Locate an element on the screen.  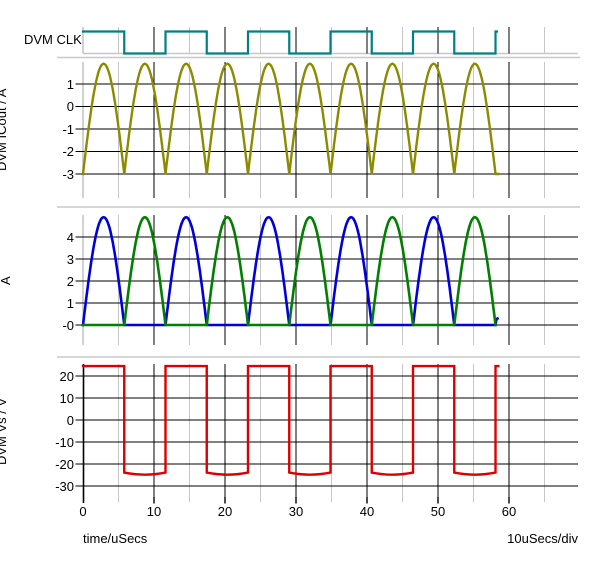
y-tick-label: -1 is located at coordinates (68, 129).